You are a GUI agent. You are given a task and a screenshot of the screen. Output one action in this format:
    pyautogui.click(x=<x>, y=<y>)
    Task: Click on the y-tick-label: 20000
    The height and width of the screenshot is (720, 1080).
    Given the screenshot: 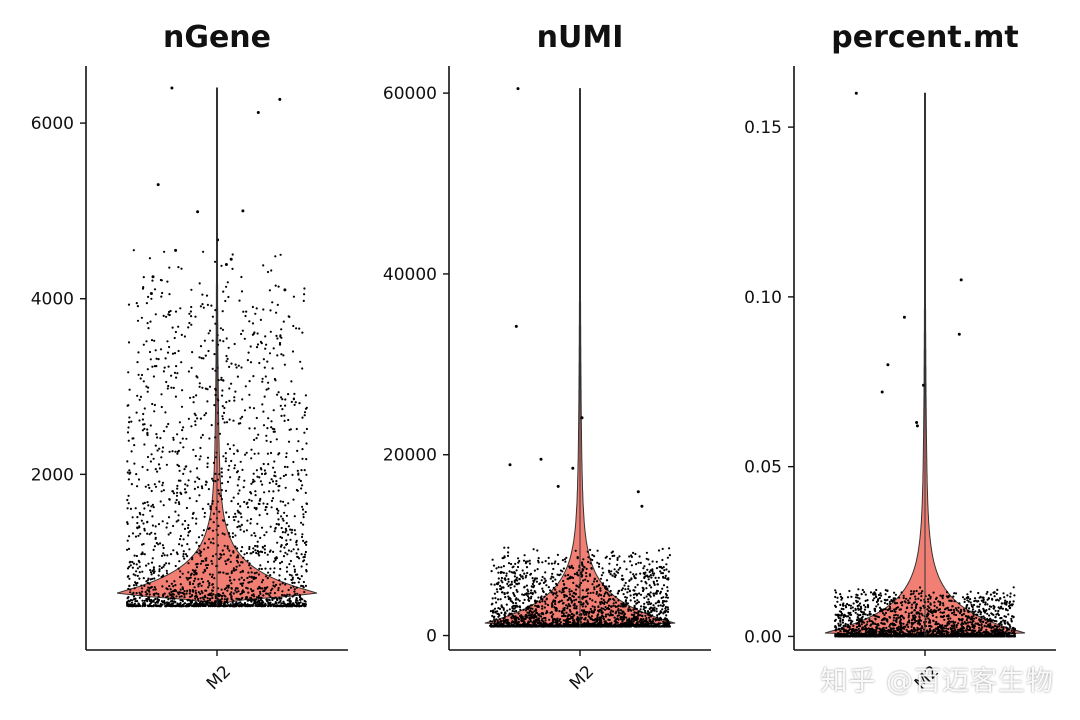 What is the action you would take?
    pyautogui.click(x=410, y=456)
    